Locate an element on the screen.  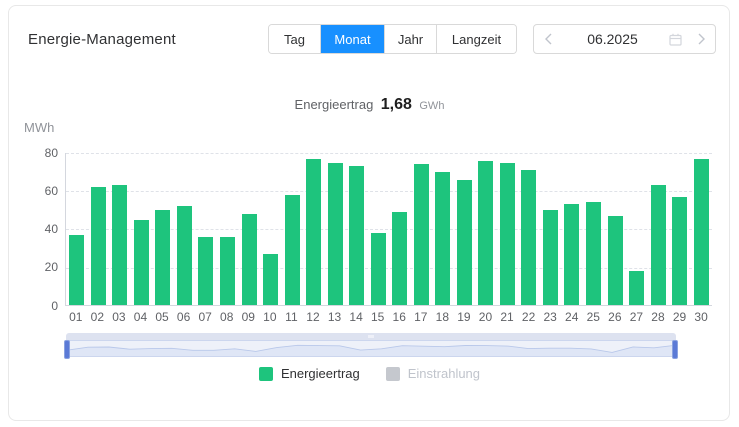
x-tick-label: 12 is located at coordinates (313, 317).